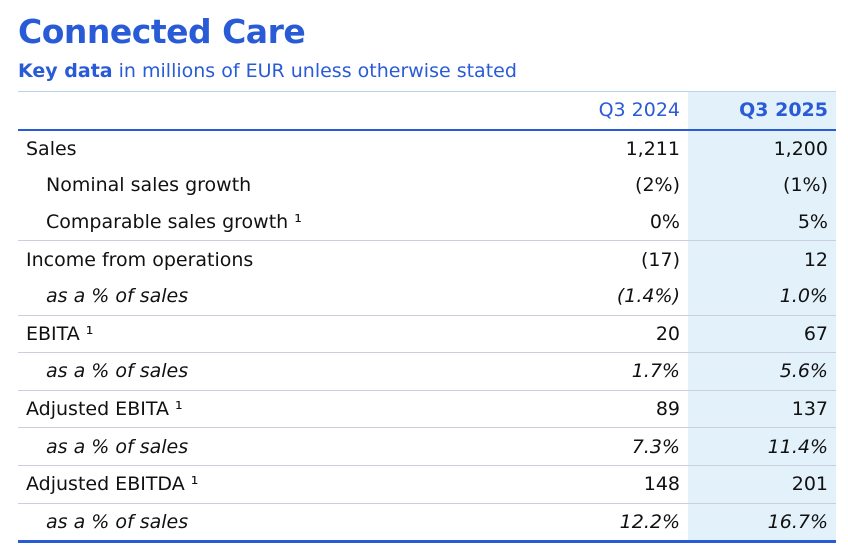  What do you see at coordinates (762, 222) in the screenshot?
I see `cell-value: 5%` at bounding box center [762, 222].